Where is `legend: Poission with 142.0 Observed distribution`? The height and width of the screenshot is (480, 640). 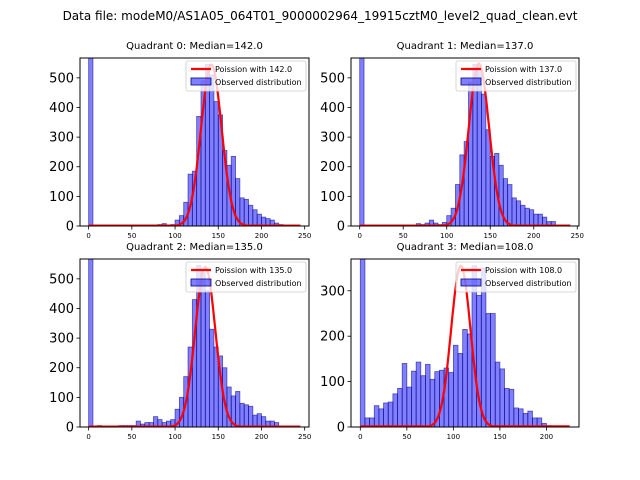 legend: Poission with 142.0 Observed distribution is located at coordinates (246, 76).